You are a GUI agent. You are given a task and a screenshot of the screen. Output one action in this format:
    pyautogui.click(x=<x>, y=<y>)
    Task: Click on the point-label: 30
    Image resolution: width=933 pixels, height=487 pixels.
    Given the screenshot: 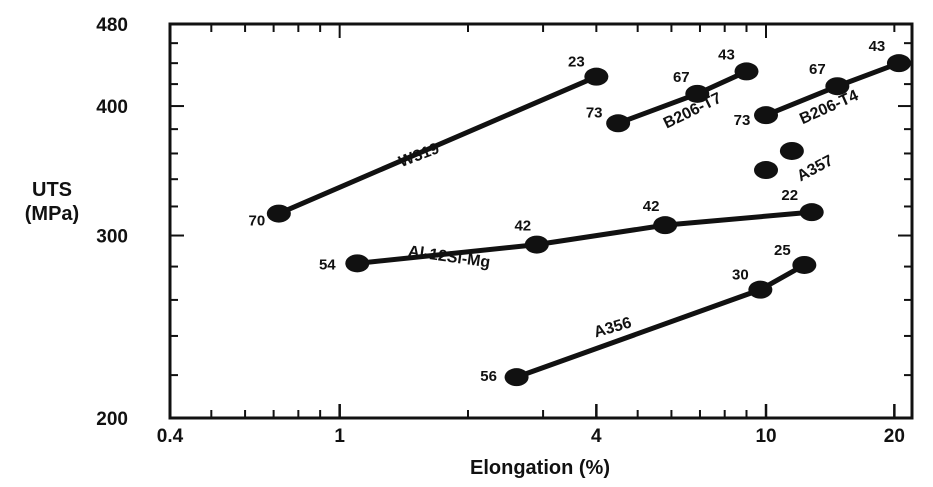 What is the action you would take?
    pyautogui.click(x=740, y=275)
    